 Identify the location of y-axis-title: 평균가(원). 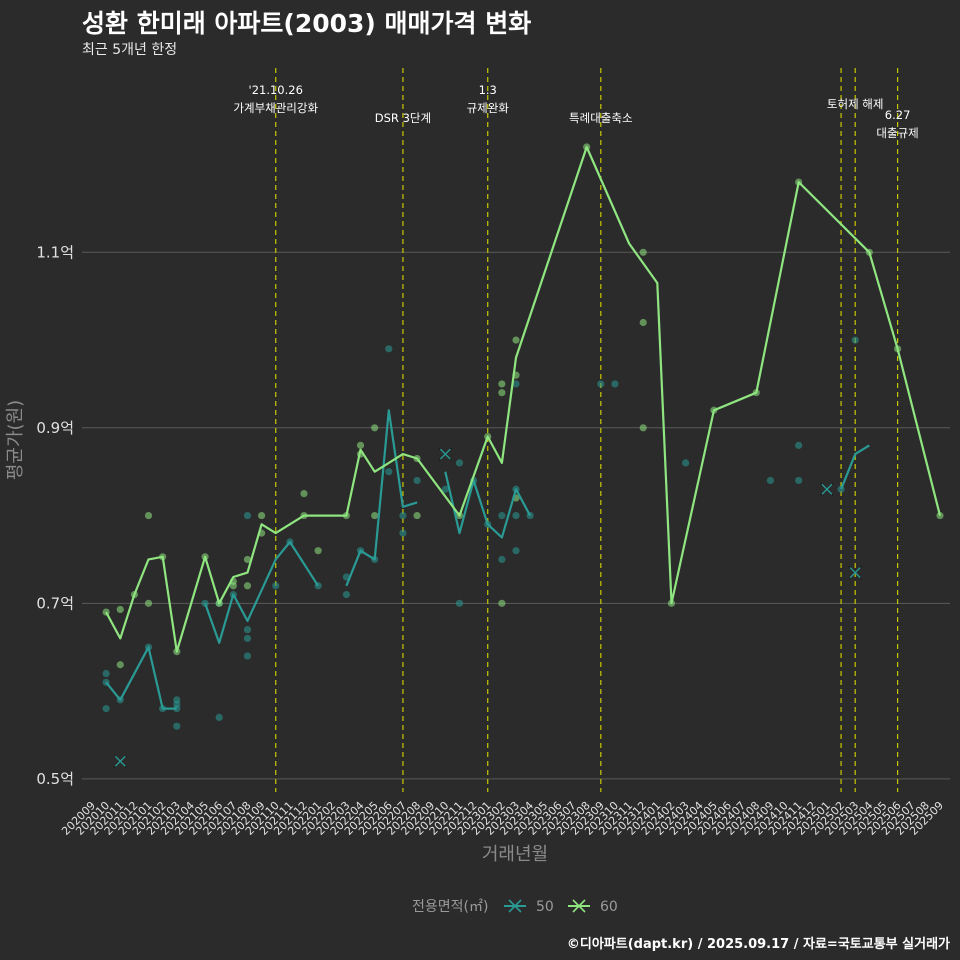
(15, 440).